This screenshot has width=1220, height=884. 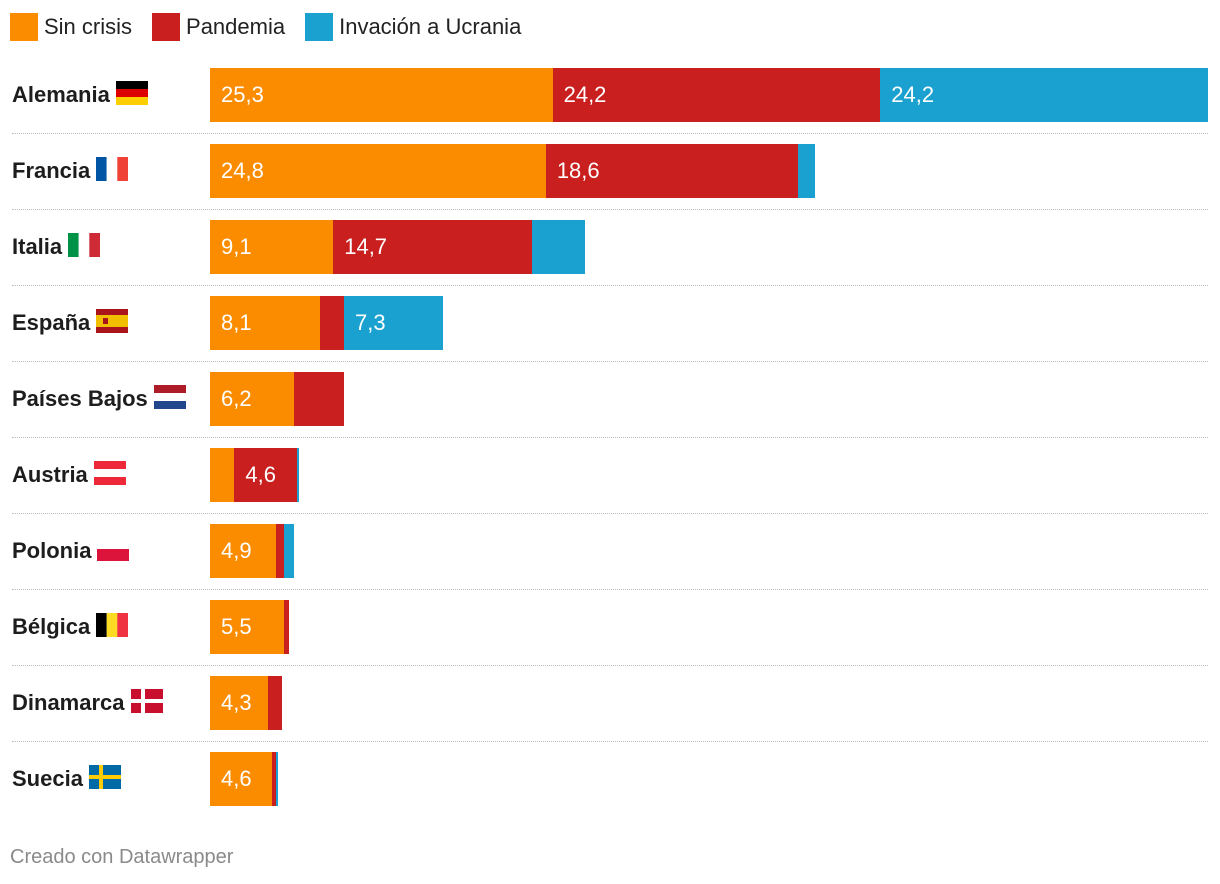 I want to click on flag-it-icon, so click(x=84, y=247).